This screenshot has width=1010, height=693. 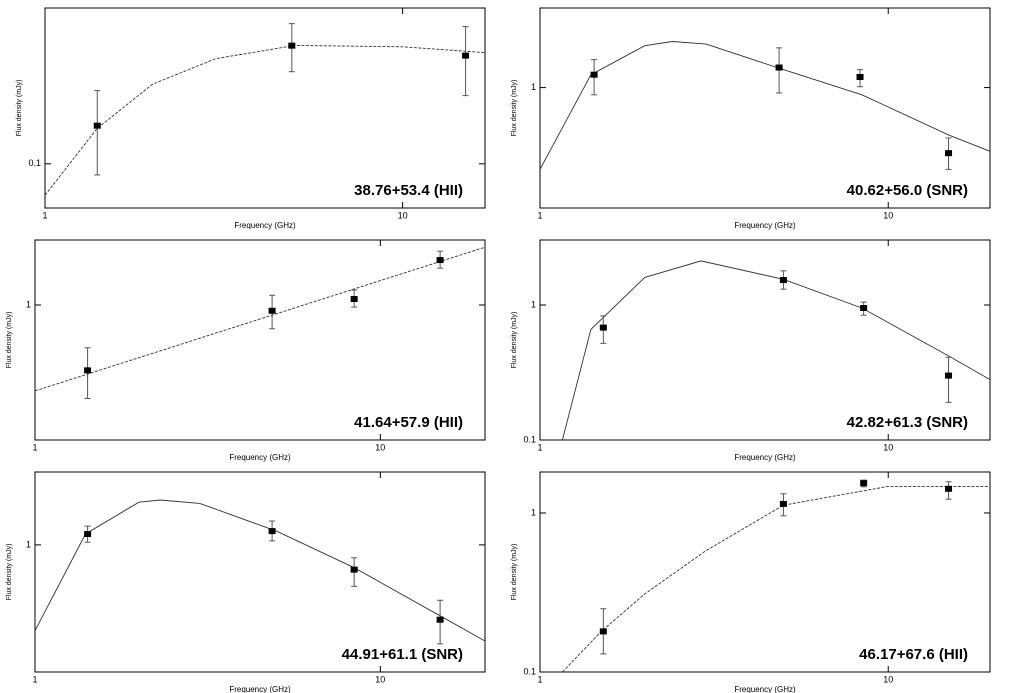 I want to click on panel-title: 46.17+67.6 (HII), so click(x=913, y=654).